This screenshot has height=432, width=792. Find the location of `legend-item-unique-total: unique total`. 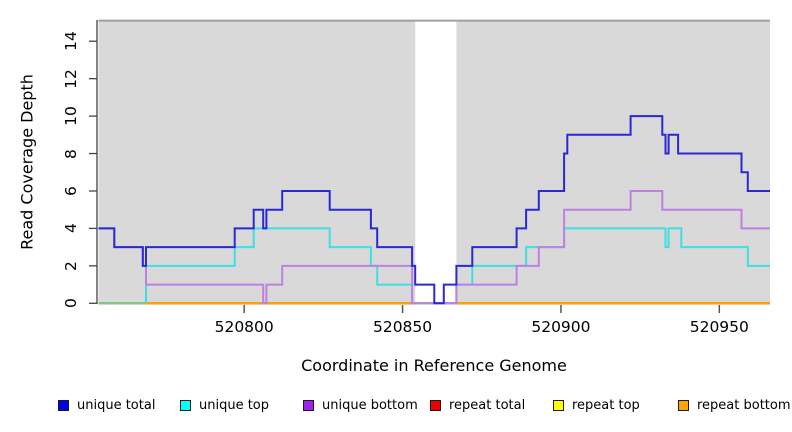

legend-item-unique-total: unique total is located at coordinates (107, 405).